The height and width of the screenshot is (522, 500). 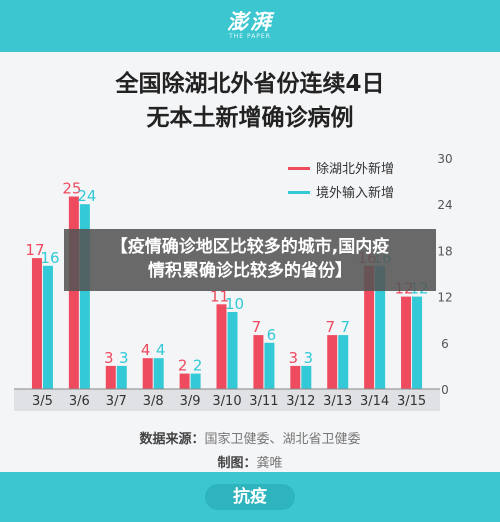 I want to click on header-bar: 澎湃 THE PAPER, so click(x=250, y=26).